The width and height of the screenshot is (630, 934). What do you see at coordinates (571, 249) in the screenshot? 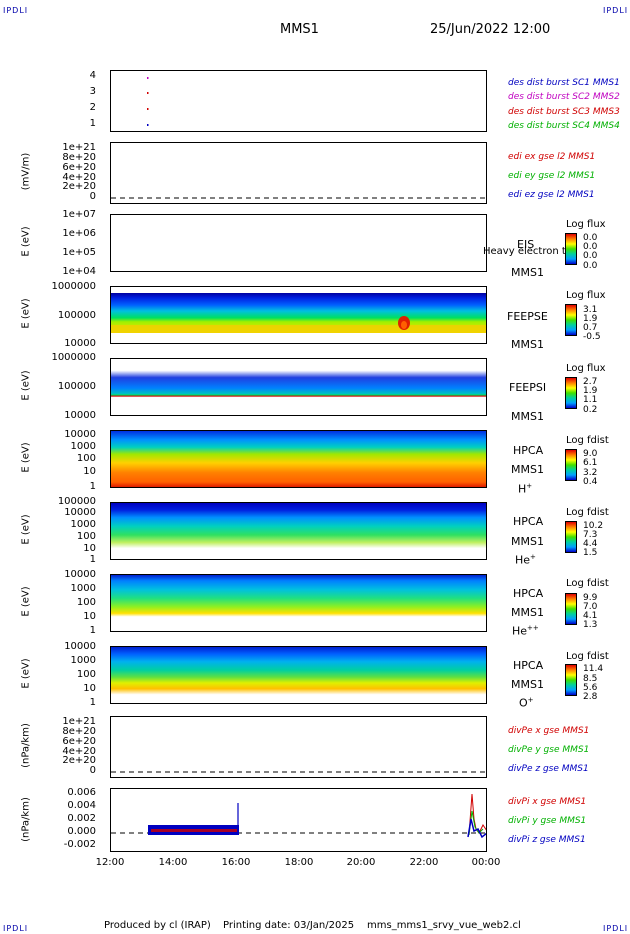
I see `eis-colorbar` at bounding box center [571, 249].